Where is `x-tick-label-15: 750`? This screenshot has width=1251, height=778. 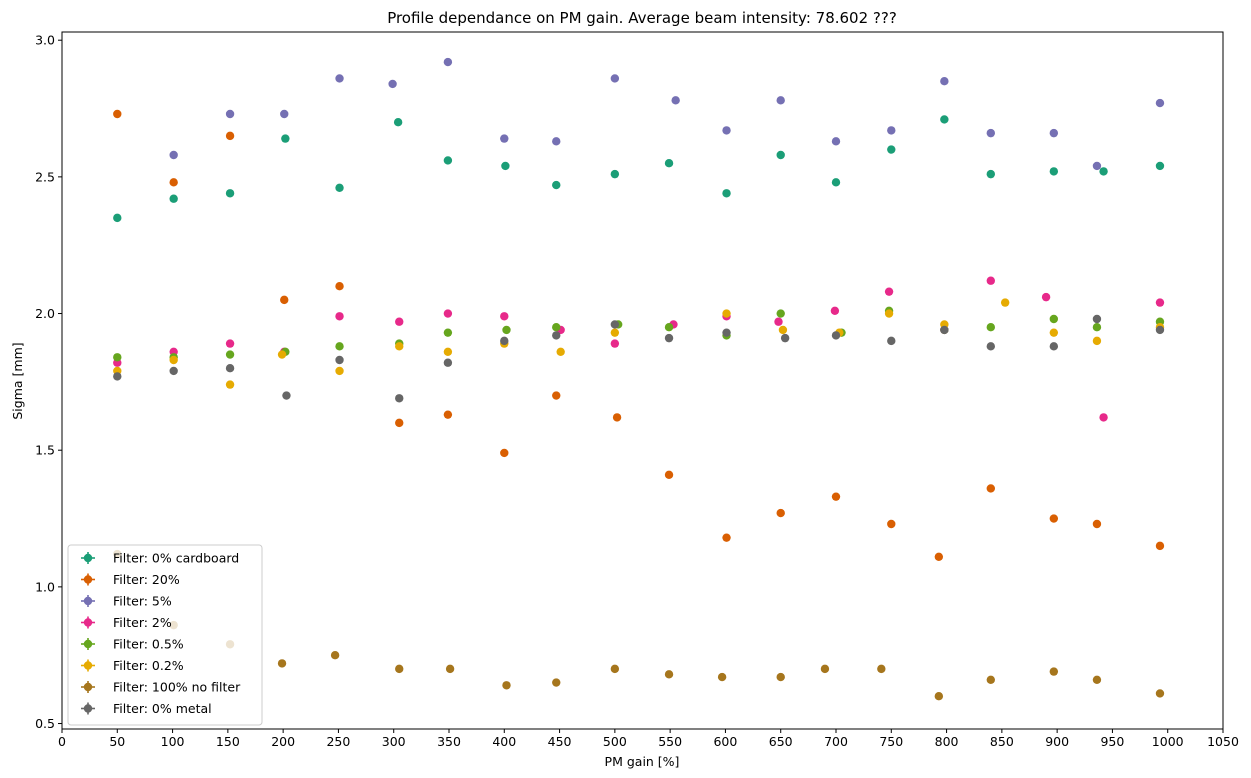 x-tick-label-15: 750 is located at coordinates (891, 741).